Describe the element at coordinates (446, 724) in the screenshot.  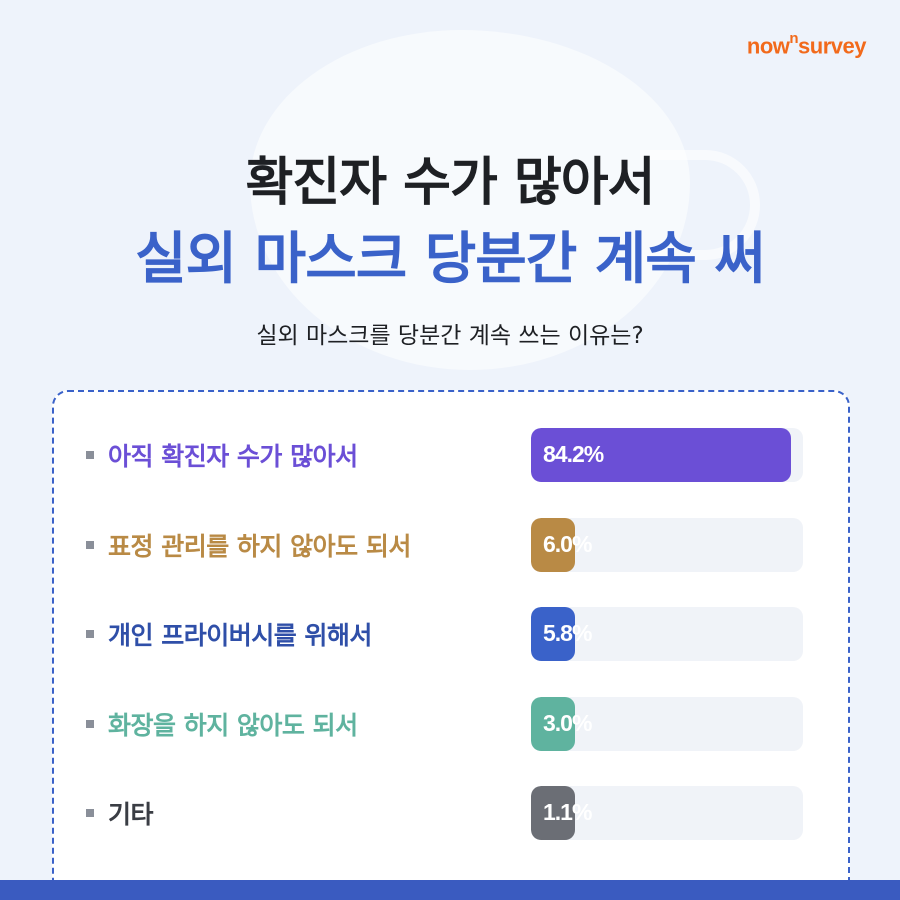
I see `bar-row: 화장을 하지 않아도 되서 3.0%` at that location.